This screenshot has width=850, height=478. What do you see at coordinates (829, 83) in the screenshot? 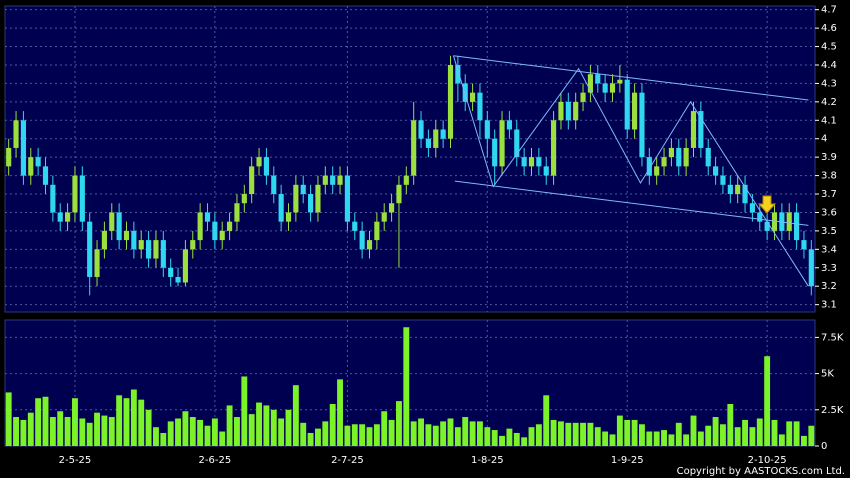
I see `y-tick-label: 4.3` at bounding box center [829, 83].